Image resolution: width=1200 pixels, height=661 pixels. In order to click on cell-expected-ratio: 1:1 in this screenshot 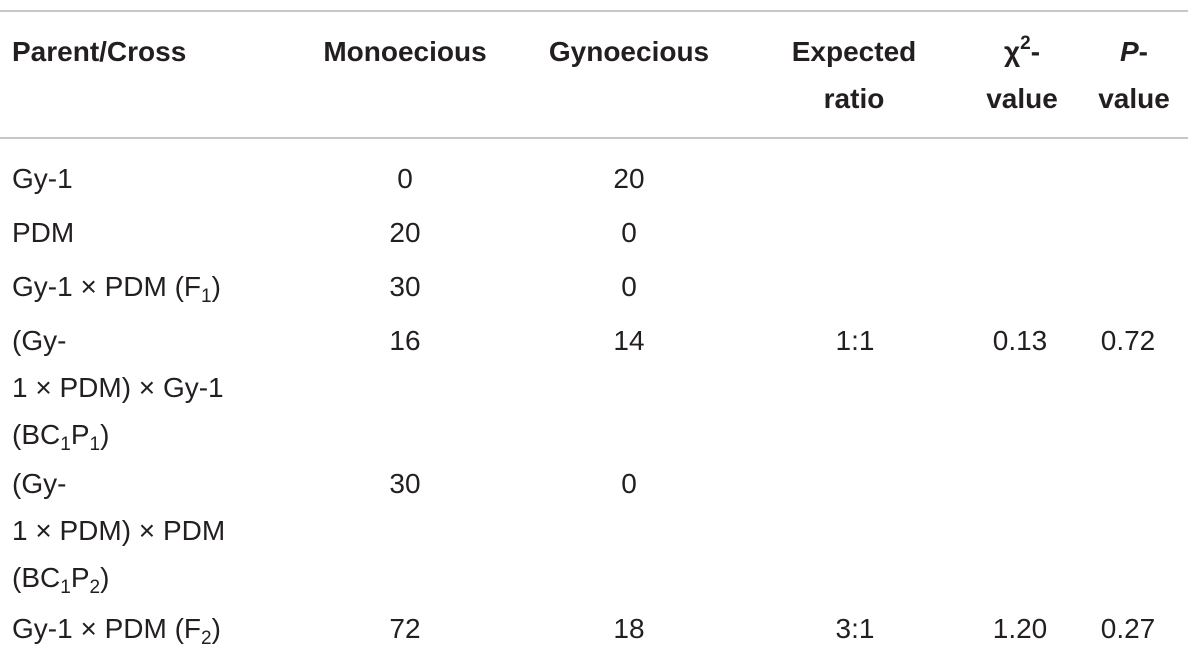, I will do `click(855, 340)`.